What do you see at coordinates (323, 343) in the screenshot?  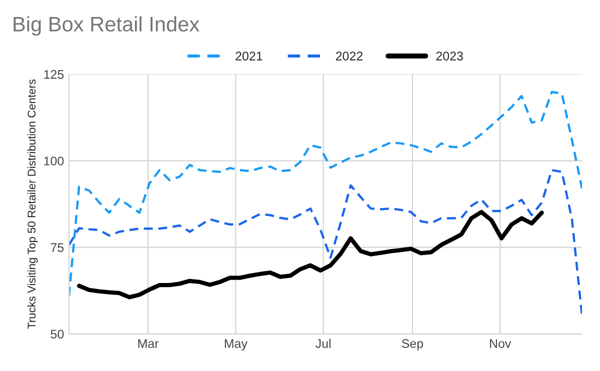 I see `x-tick-label: Jul` at bounding box center [323, 343].